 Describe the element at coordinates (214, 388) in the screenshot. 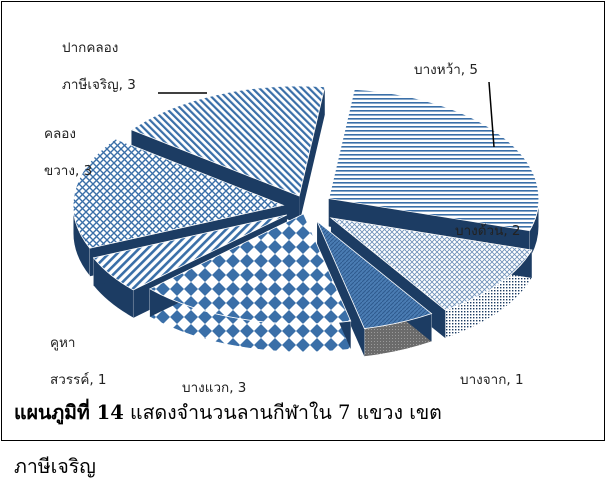

I see `data-label-4: บางแวก, 3` at that location.